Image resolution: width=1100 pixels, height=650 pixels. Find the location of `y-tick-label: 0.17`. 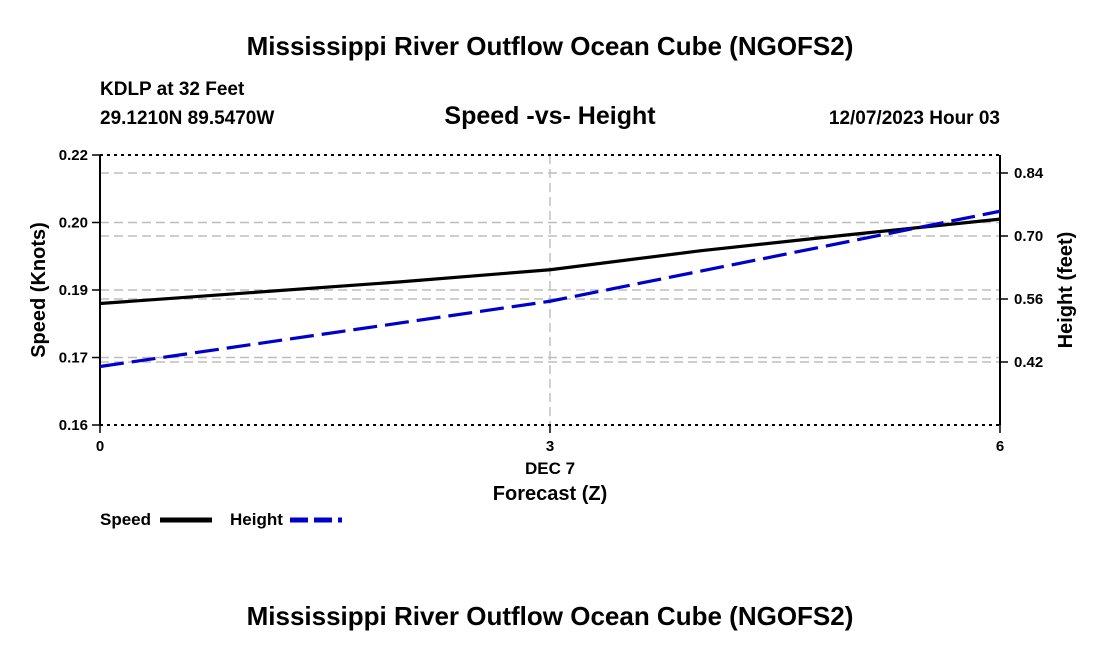

y-tick-label: 0.17 is located at coordinates (73, 358).